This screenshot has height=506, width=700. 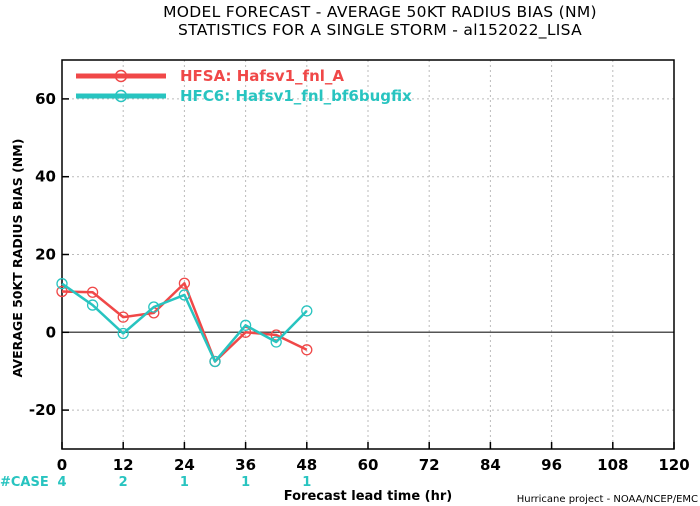 I want to click on y-tick-label: 60, so click(x=45, y=99).